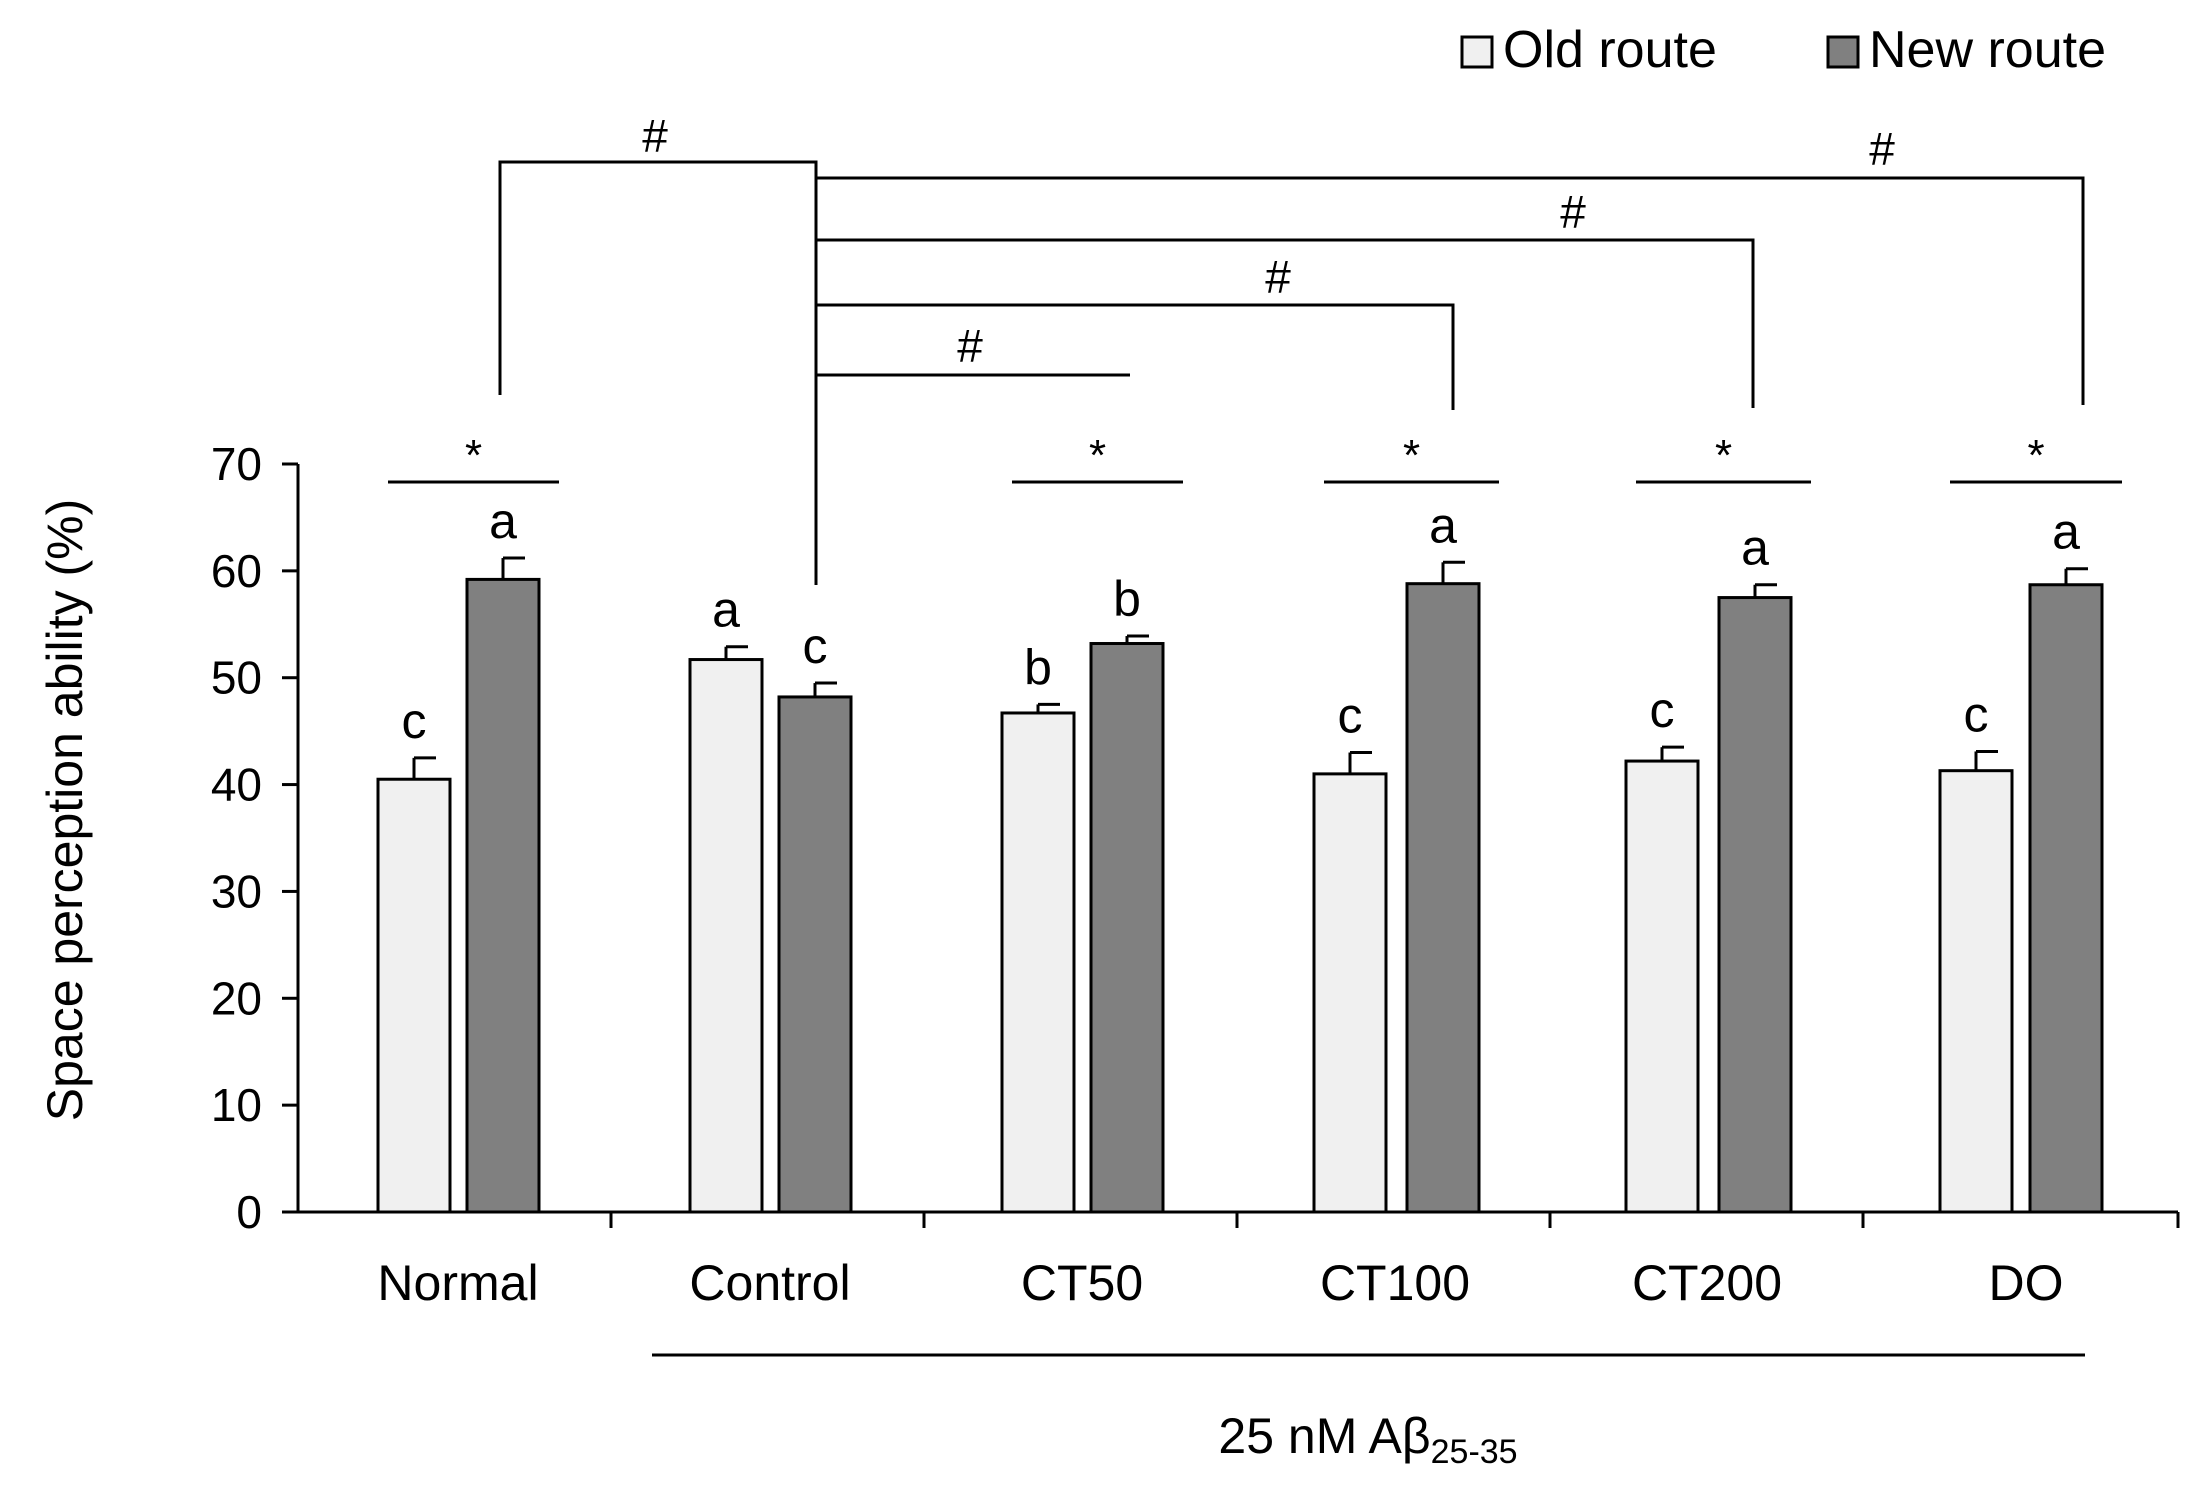  What do you see at coordinates (503, 895) in the screenshot?
I see `bar-new-normal` at bounding box center [503, 895].